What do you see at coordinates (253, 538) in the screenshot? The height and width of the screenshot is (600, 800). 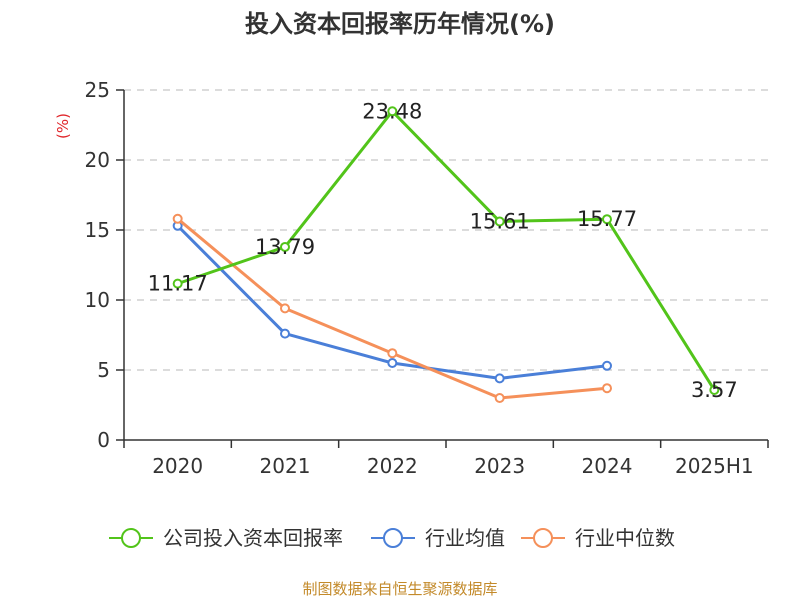 I see `legend-label: 公司投入资本回报率` at bounding box center [253, 538].